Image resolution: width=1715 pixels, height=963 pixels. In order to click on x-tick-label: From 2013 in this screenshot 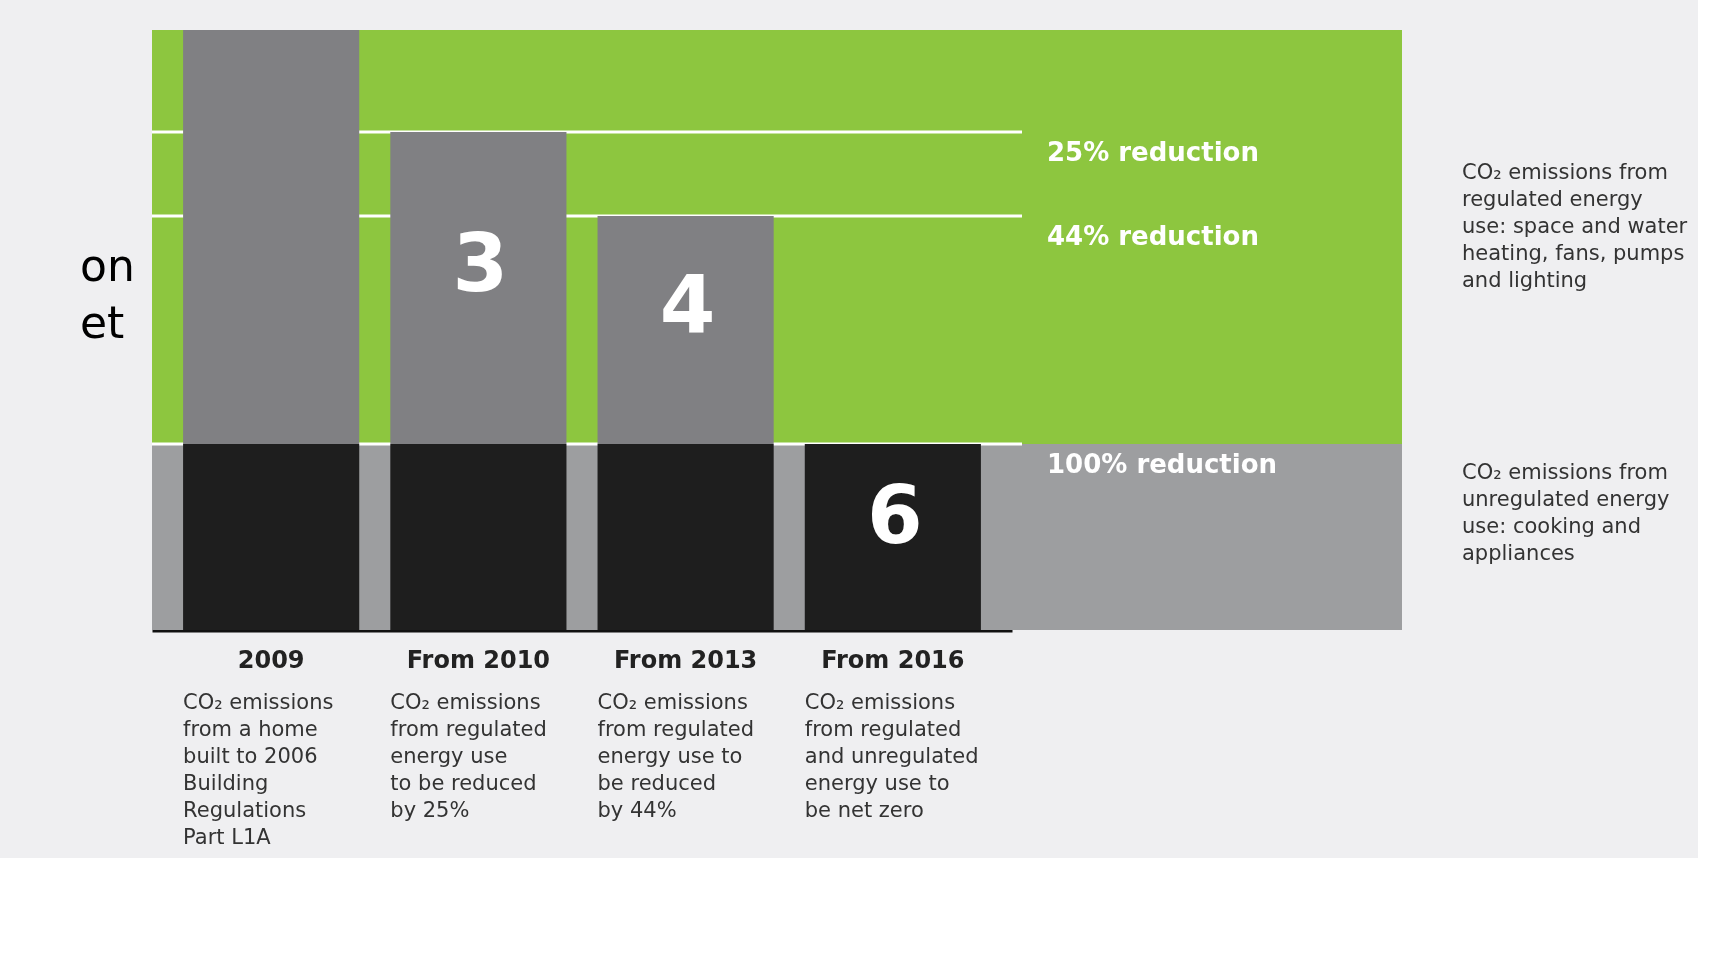, I will do `click(685, 659)`.